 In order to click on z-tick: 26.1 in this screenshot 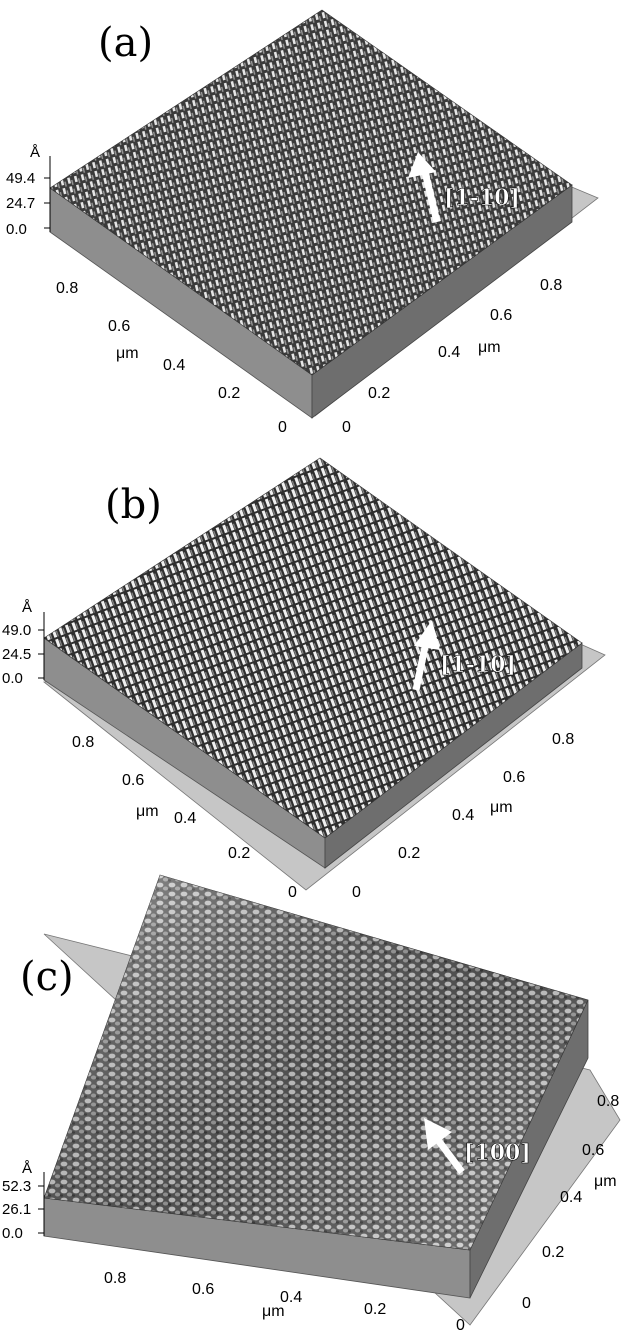, I will do `click(16, 1209)`.